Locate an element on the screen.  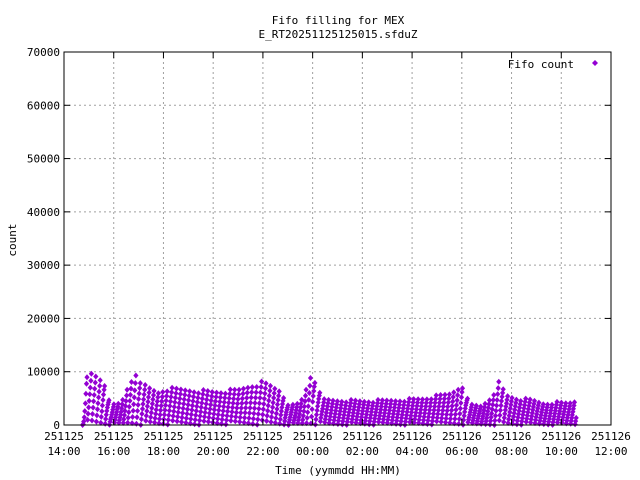
legend: Fifo count is located at coordinates (553, 64).